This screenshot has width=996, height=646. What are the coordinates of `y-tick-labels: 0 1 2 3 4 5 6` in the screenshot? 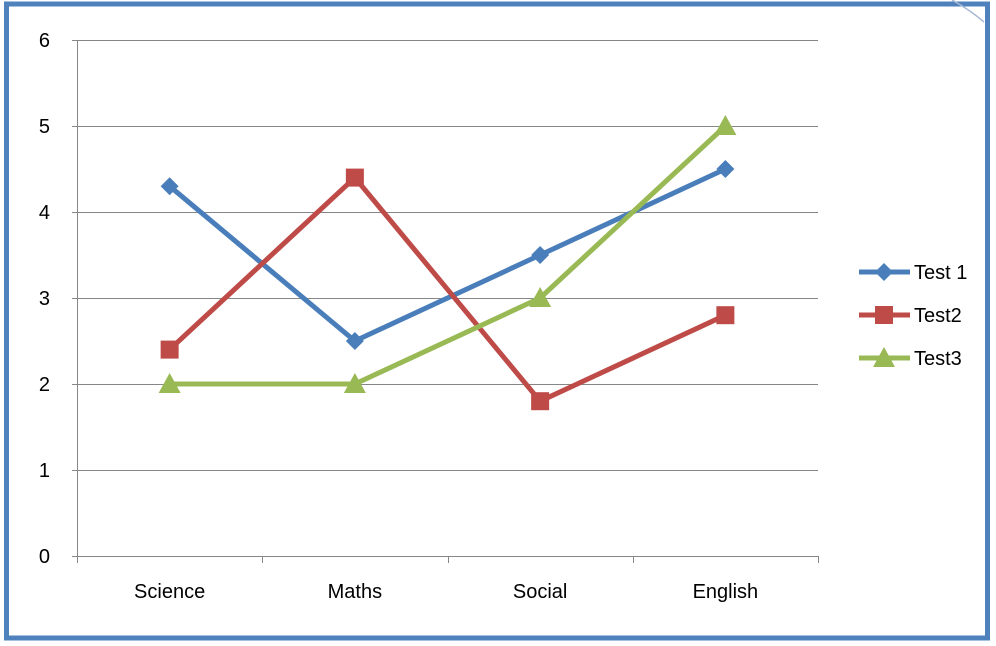 It's located at (44, 299).